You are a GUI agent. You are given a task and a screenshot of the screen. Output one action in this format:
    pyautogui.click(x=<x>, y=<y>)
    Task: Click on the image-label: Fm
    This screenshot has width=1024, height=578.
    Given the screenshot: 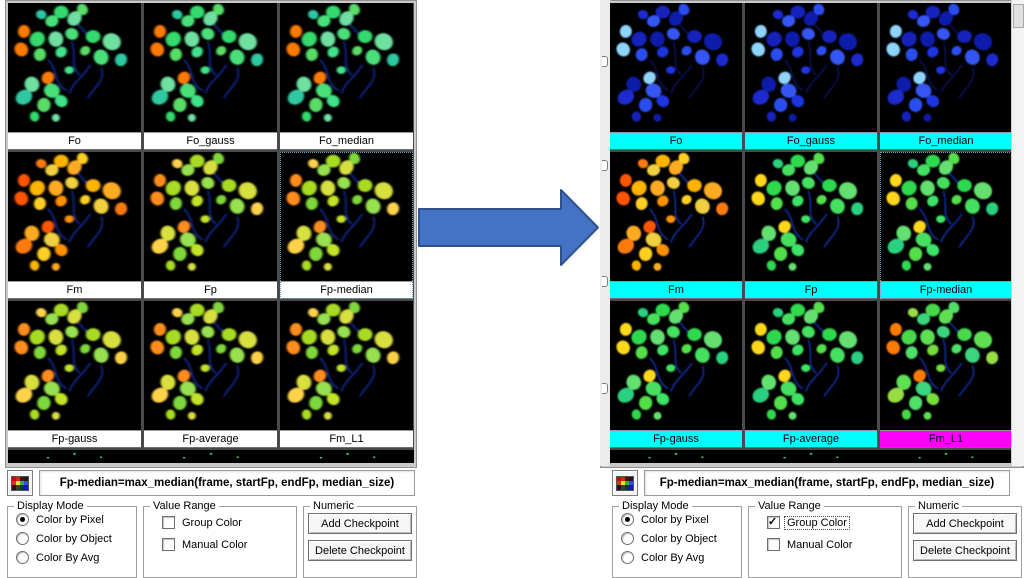 What is the action you would take?
    pyautogui.click(x=676, y=290)
    